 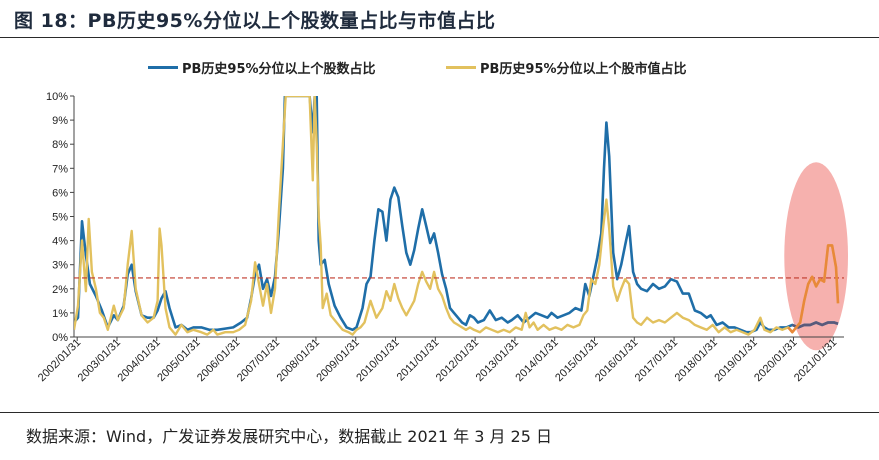 I want to click on legend-item-count: PB历史95%分位以上个股数占比, so click(x=262, y=67).